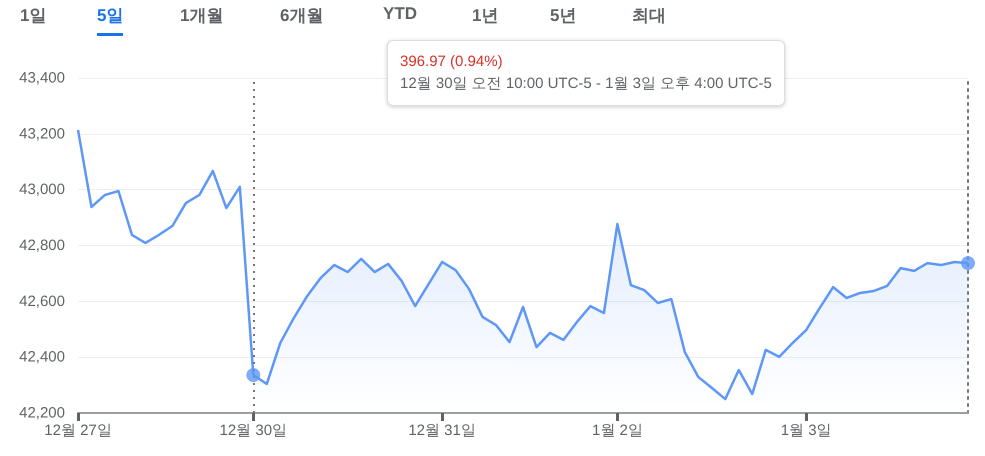  What do you see at coordinates (78, 430) in the screenshot?
I see `x-tick-label: 12월 27일` at bounding box center [78, 430].